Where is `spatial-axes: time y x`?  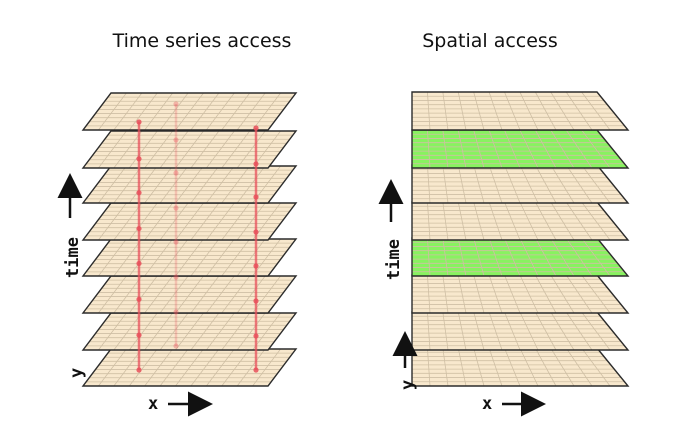 spatial-axes: time y x is located at coordinates (462, 298).